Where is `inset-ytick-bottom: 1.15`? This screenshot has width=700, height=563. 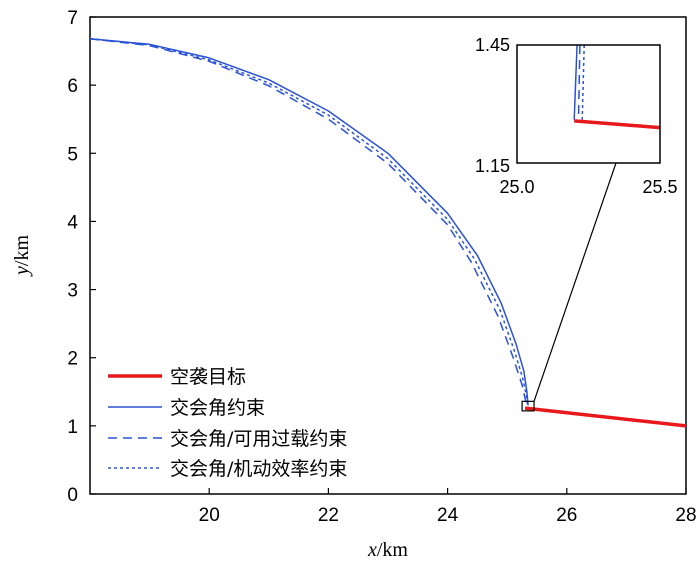 inset-ytick-bottom: 1.15 is located at coordinates (492, 166).